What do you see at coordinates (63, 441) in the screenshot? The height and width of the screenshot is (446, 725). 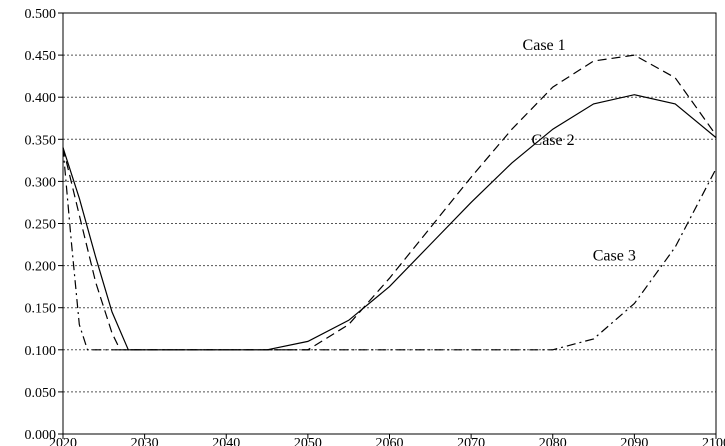 I see `x-tick-label: 2020` at bounding box center [63, 441].